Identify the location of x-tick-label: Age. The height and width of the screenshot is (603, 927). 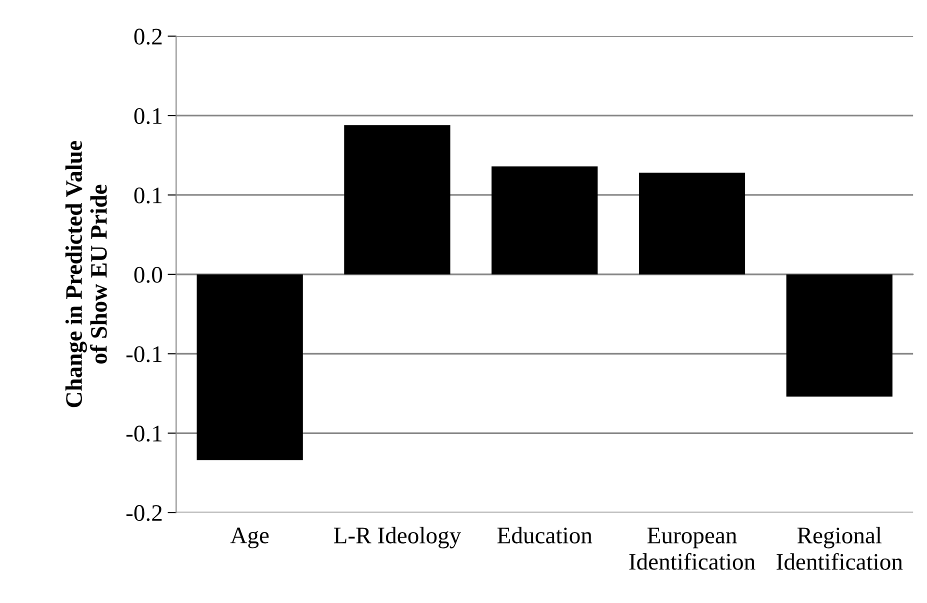
(249, 538).